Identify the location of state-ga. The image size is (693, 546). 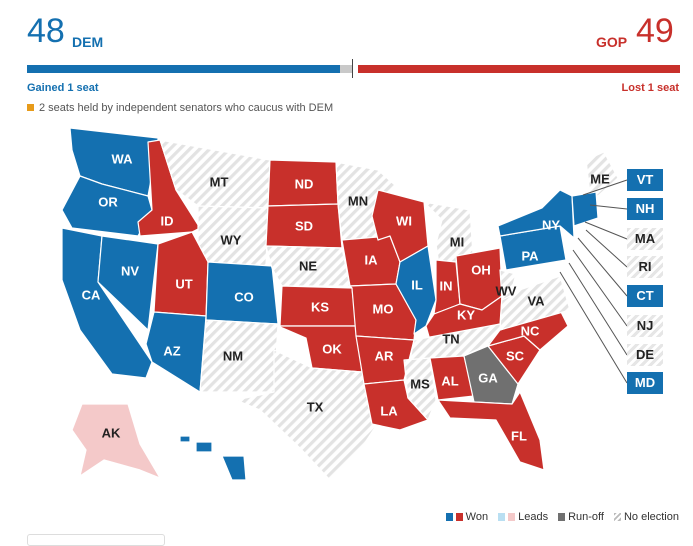
(491, 375).